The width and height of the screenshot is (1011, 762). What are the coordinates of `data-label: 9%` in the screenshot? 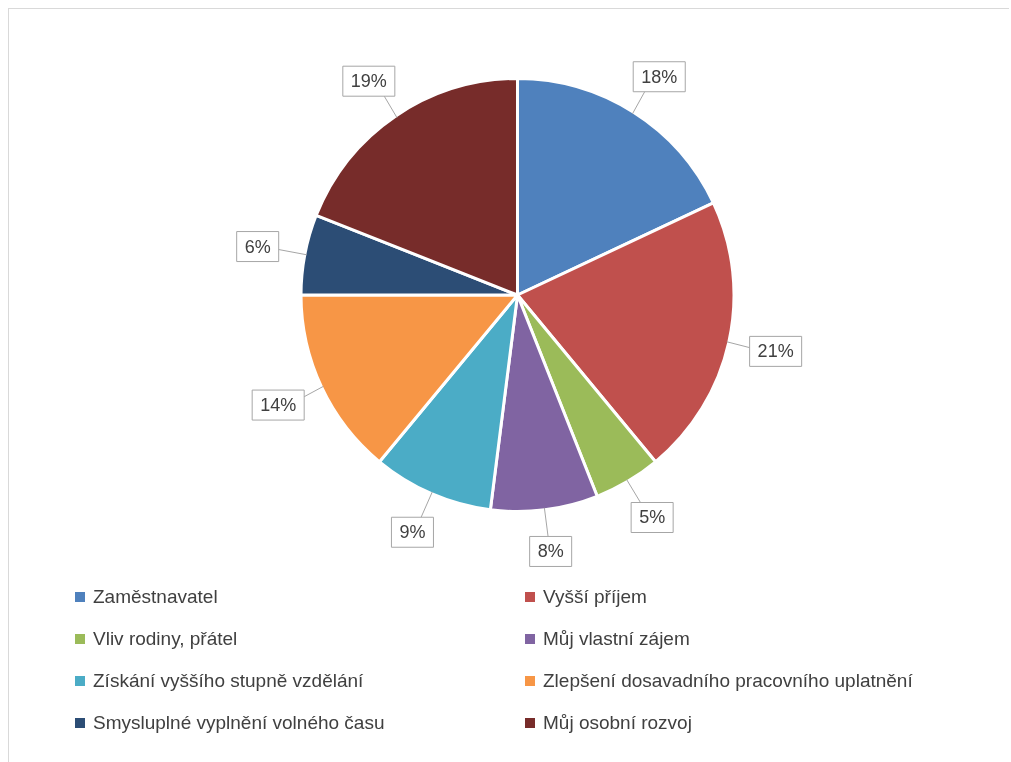 It's located at (412, 532).